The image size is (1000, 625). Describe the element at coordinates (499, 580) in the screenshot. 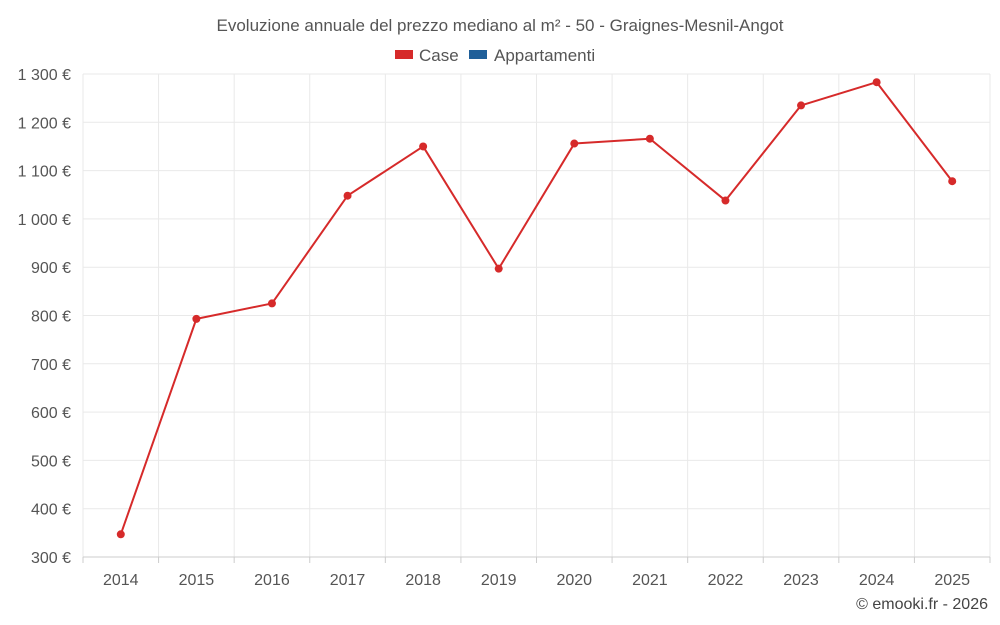

I see `x-tick-label: 2019` at that location.